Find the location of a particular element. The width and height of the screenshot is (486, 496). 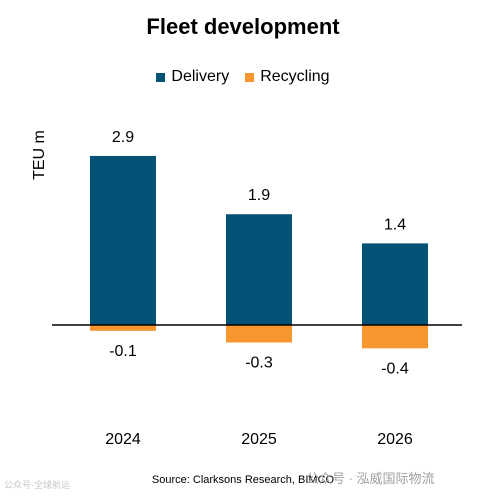

bar-delivery-2025 is located at coordinates (259, 269).